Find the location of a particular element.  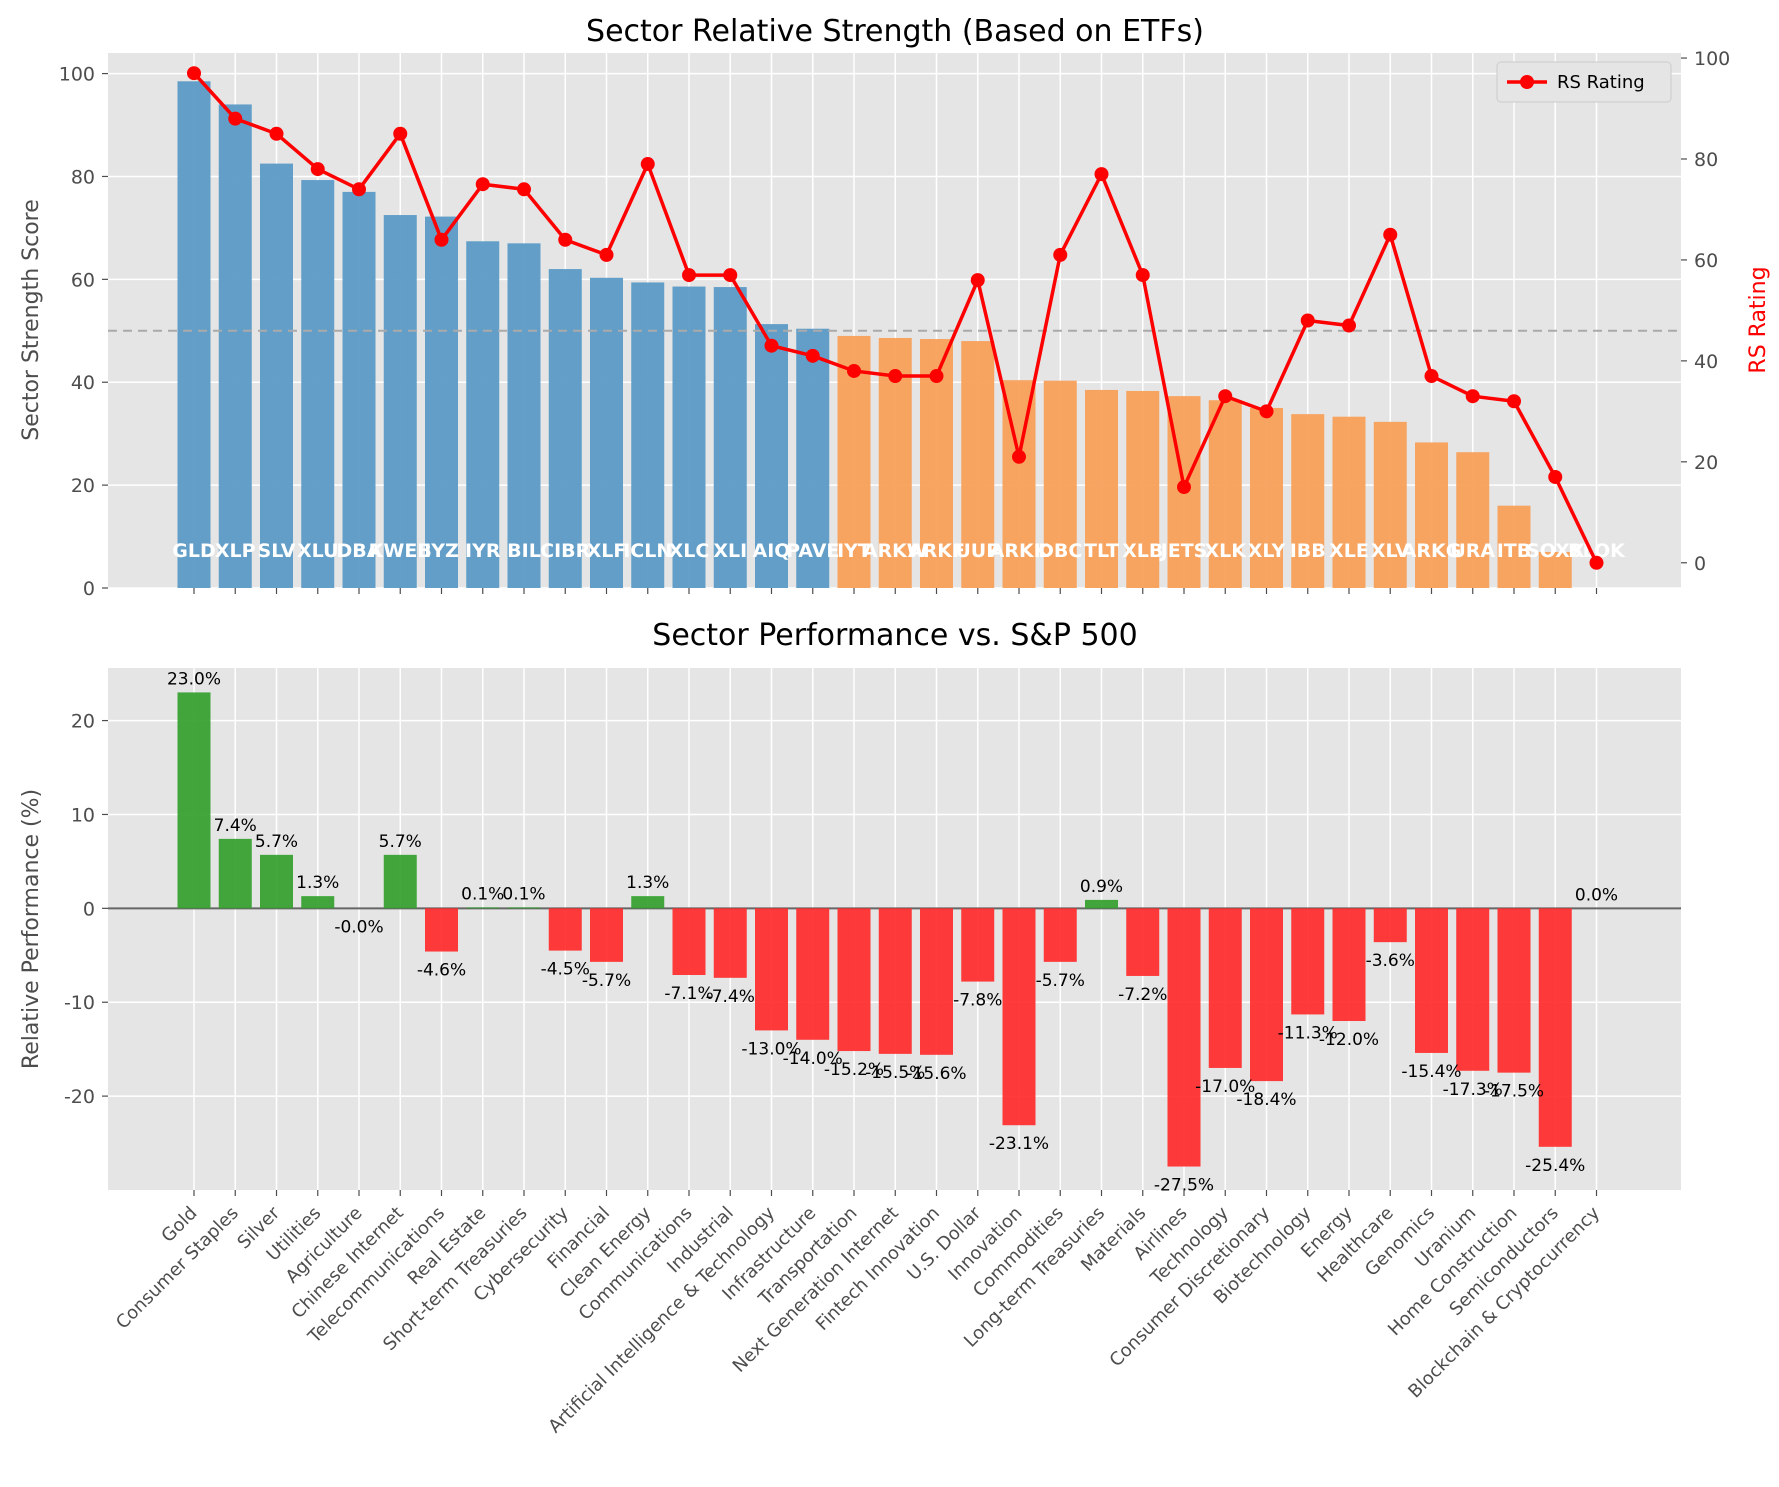

etf-ticker-label: BIL is located at coordinates (524, 551).